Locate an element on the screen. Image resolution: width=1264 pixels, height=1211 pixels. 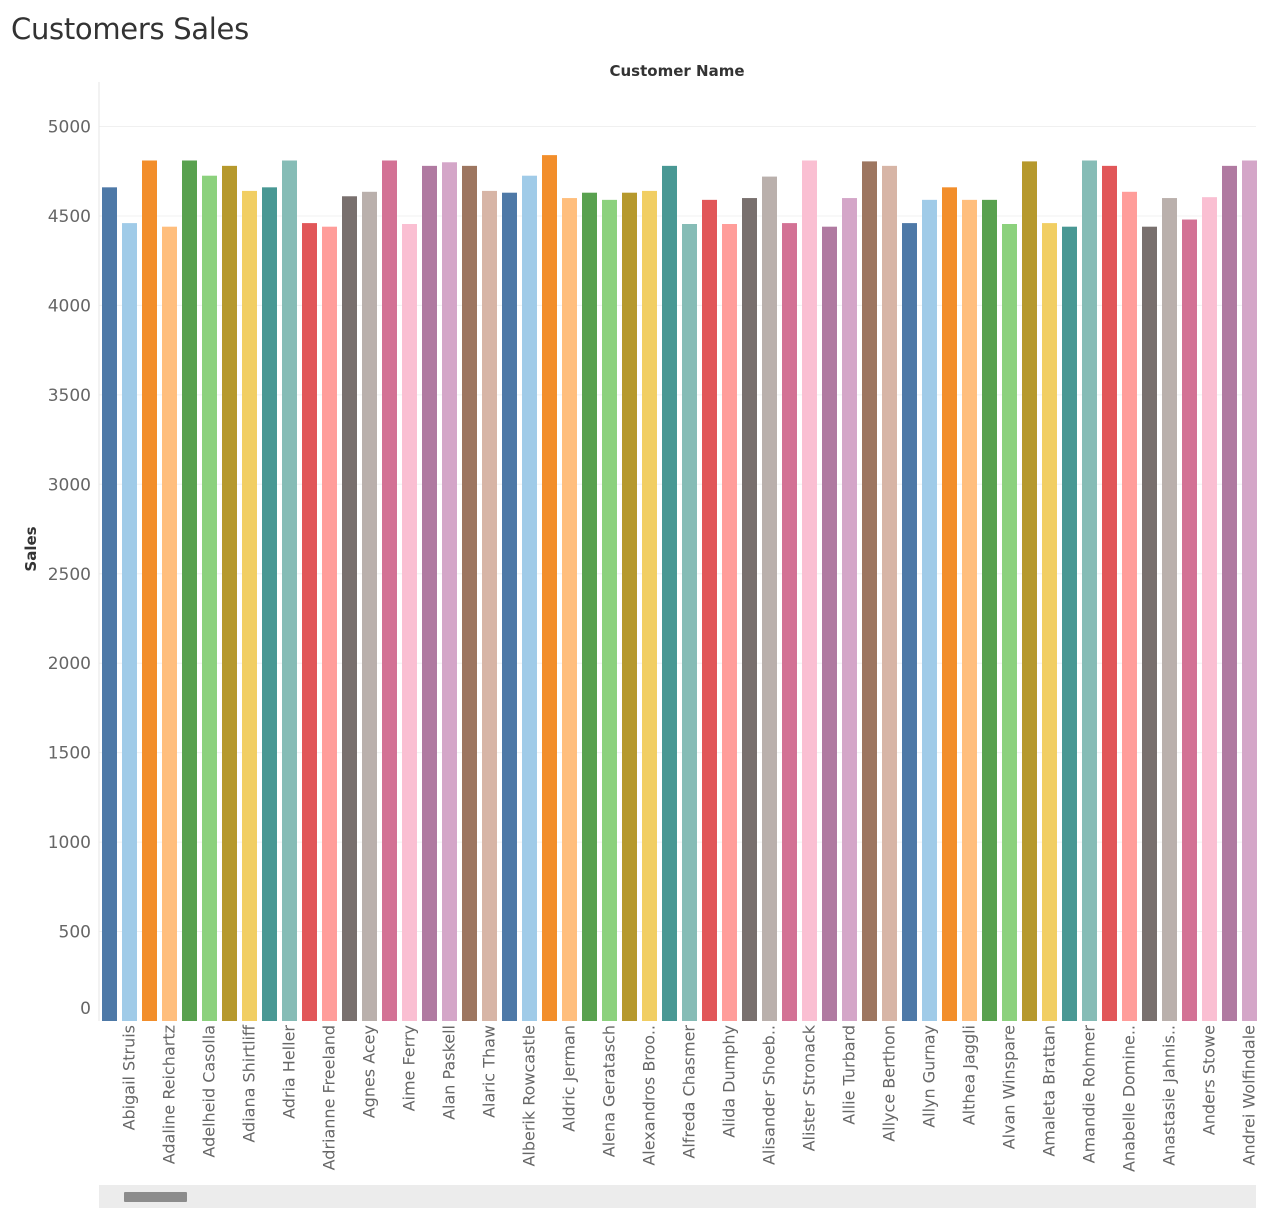
x-category-label: Alvan Winspare is located at coordinates (1009, 1087).